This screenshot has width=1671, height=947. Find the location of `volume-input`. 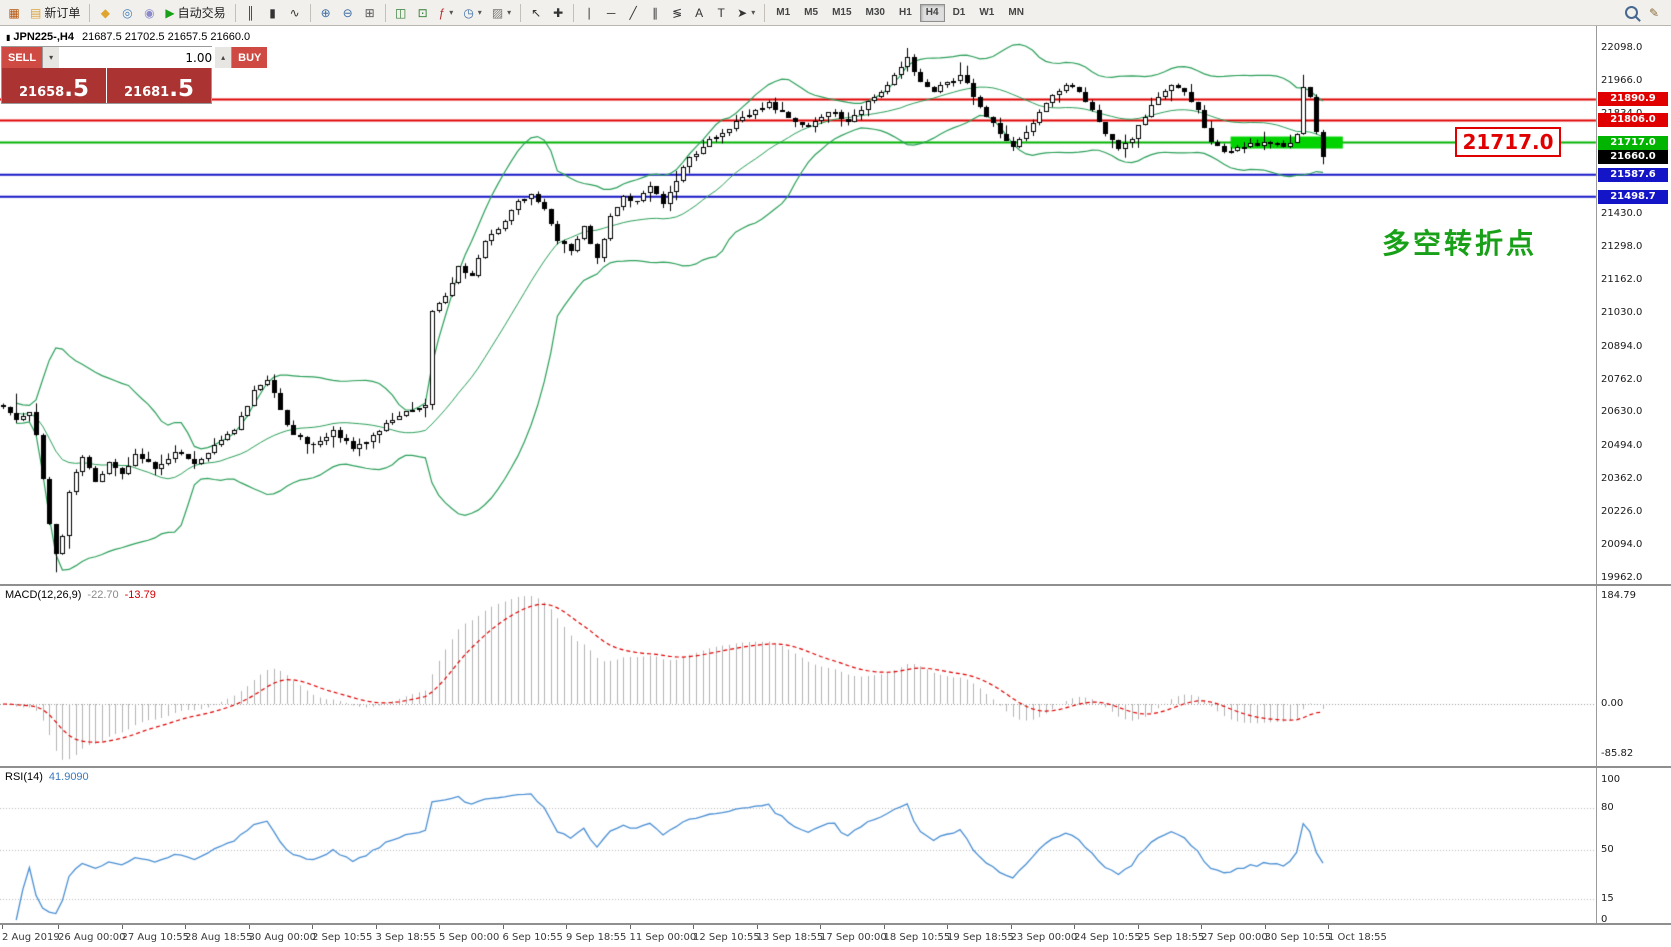

volume-input is located at coordinates (137, 57).